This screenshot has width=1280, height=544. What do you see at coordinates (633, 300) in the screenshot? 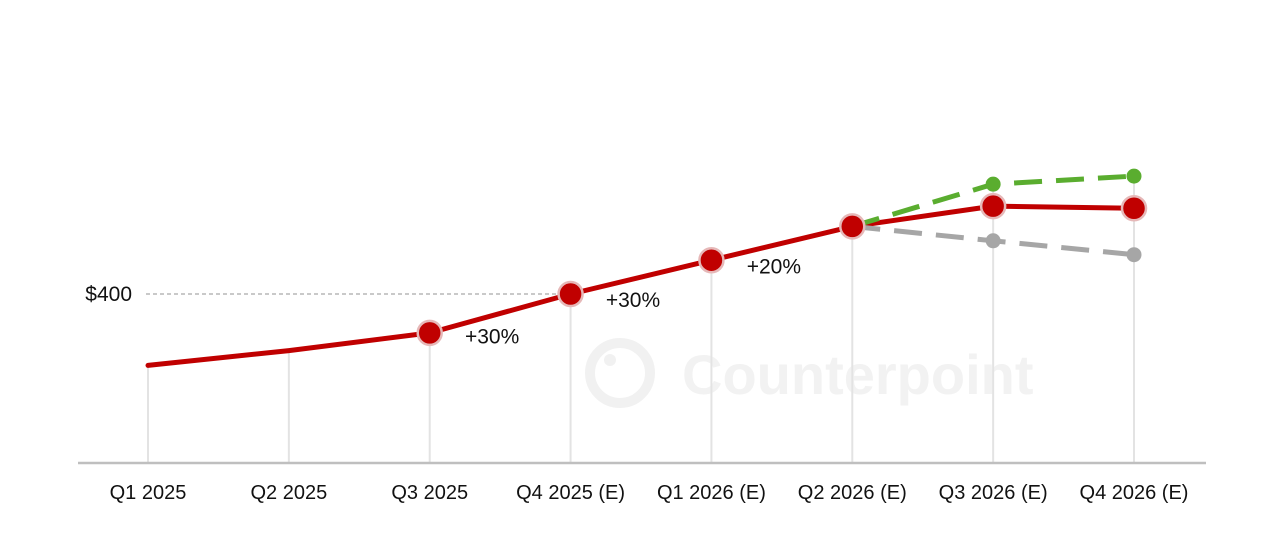
I see `growth-annotation-1: +30%` at bounding box center [633, 300].